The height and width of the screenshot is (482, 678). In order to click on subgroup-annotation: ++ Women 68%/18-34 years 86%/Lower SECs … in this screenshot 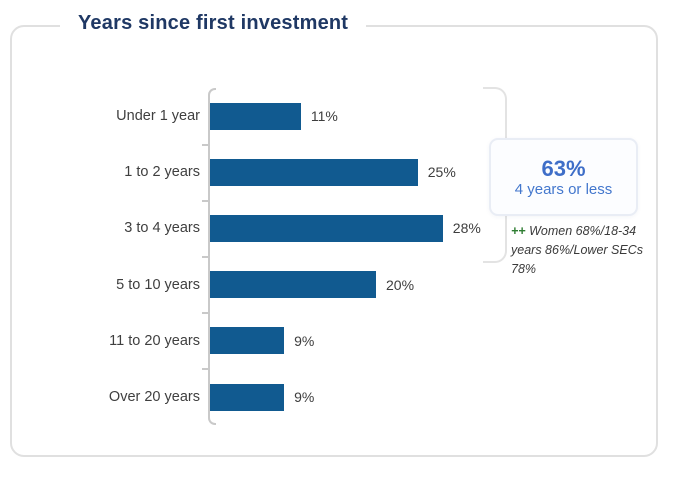, I will do `click(590, 250)`.